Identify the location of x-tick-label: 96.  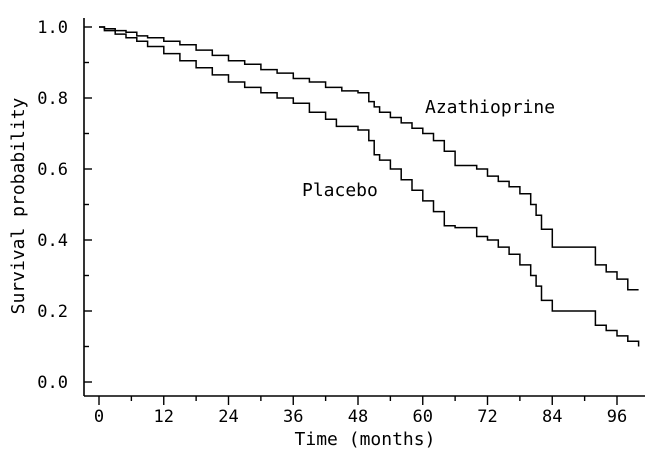
(617, 417).